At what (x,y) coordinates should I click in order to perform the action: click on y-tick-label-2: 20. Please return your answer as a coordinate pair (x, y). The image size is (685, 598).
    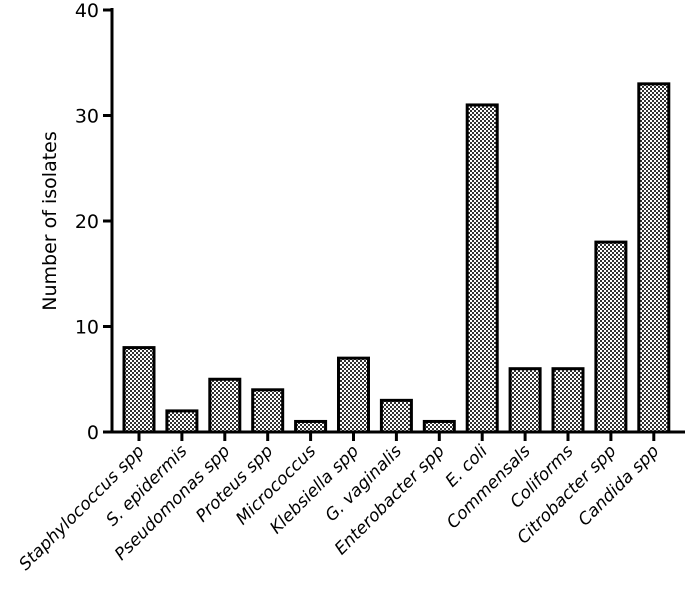
    Looking at the image, I should click on (87, 222).